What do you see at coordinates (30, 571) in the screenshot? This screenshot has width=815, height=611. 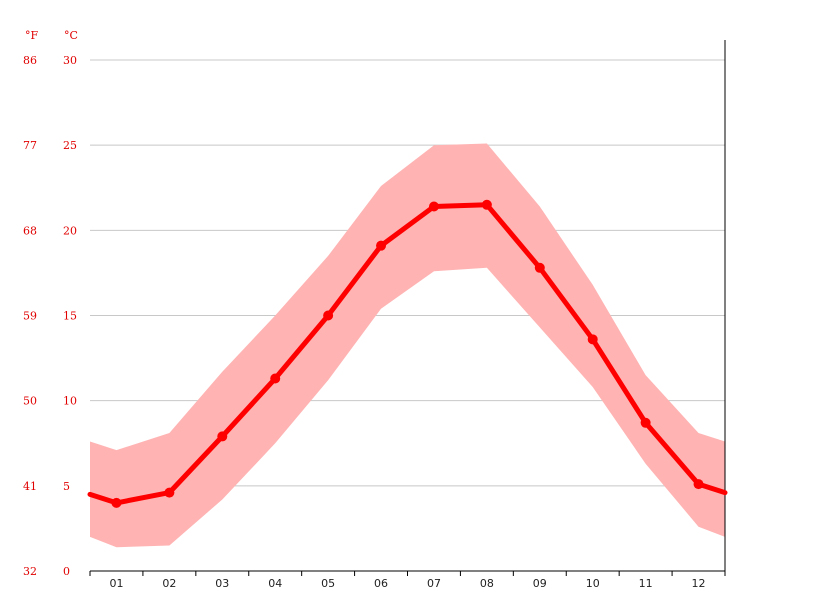 I see `y-tick-label-fahrenheit: 32` at bounding box center [30, 571].